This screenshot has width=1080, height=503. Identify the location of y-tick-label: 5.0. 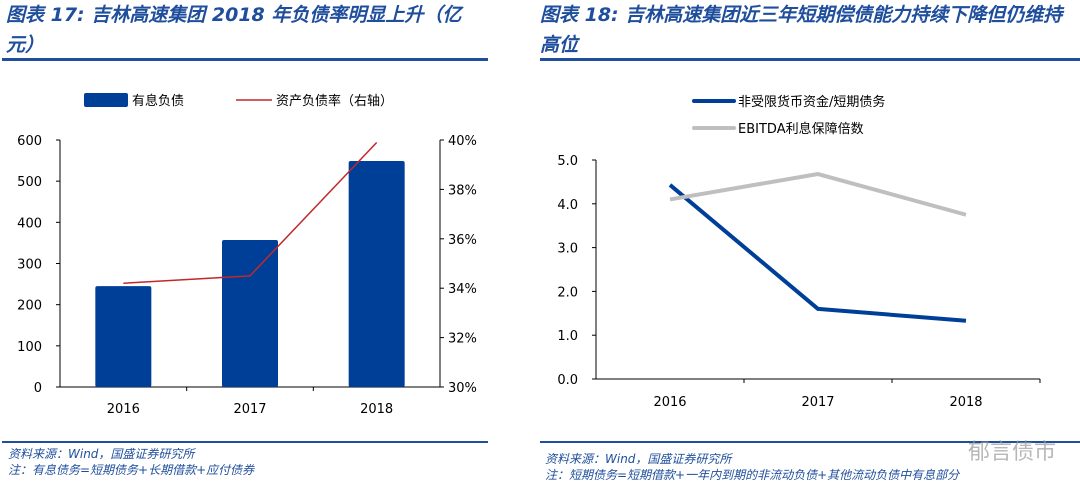
(567, 161).